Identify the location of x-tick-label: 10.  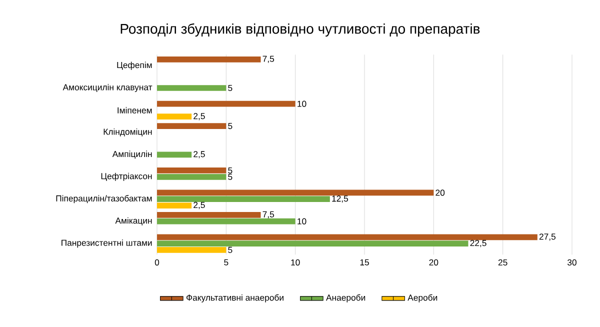
(295, 262).